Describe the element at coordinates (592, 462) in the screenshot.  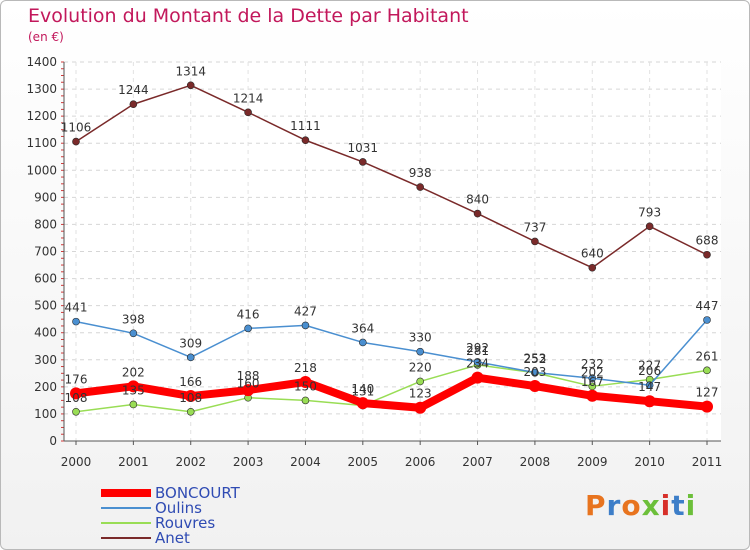
I see `x-tick-label: 2009` at that location.